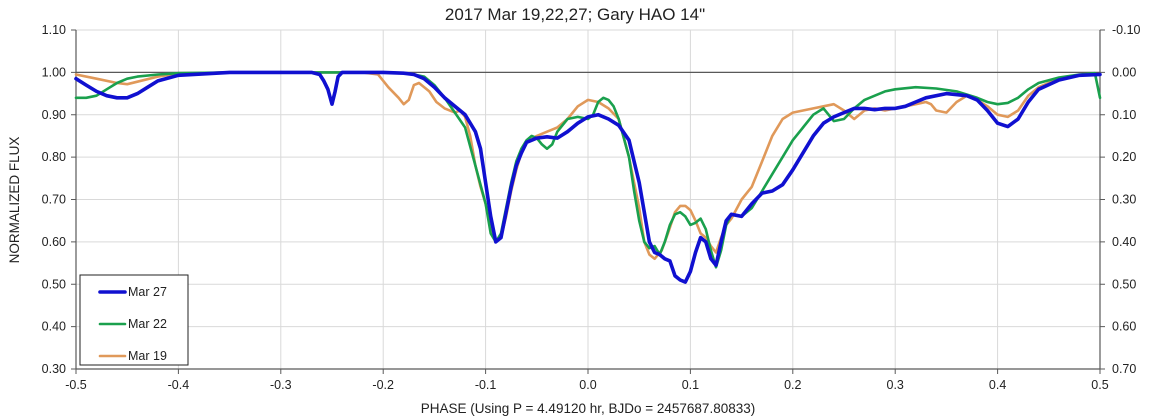  Describe the element at coordinates (792, 385) in the screenshot. I see `x-tick-label: 0.2` at that location.